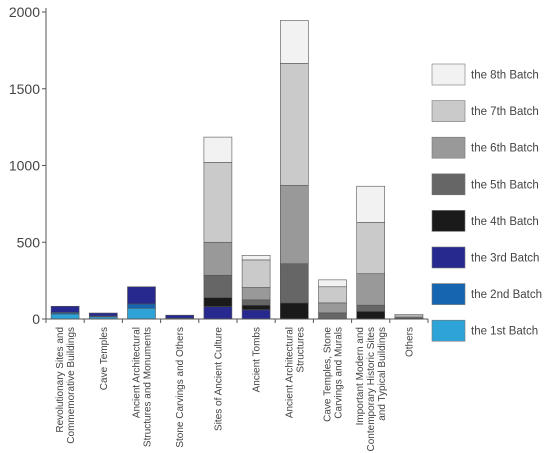  Describe the element at coordinates (328, 374) in the screenshot. I see `category-label: Cave Temples, Stone` at that location.